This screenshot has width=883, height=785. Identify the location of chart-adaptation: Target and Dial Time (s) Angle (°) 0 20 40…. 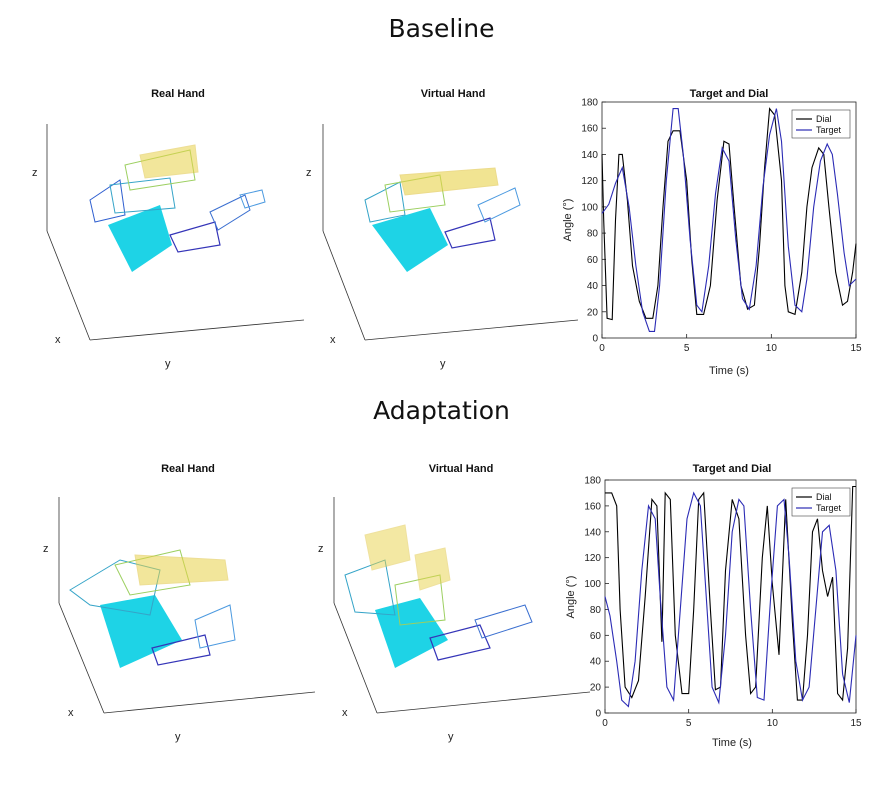
(713, 606).